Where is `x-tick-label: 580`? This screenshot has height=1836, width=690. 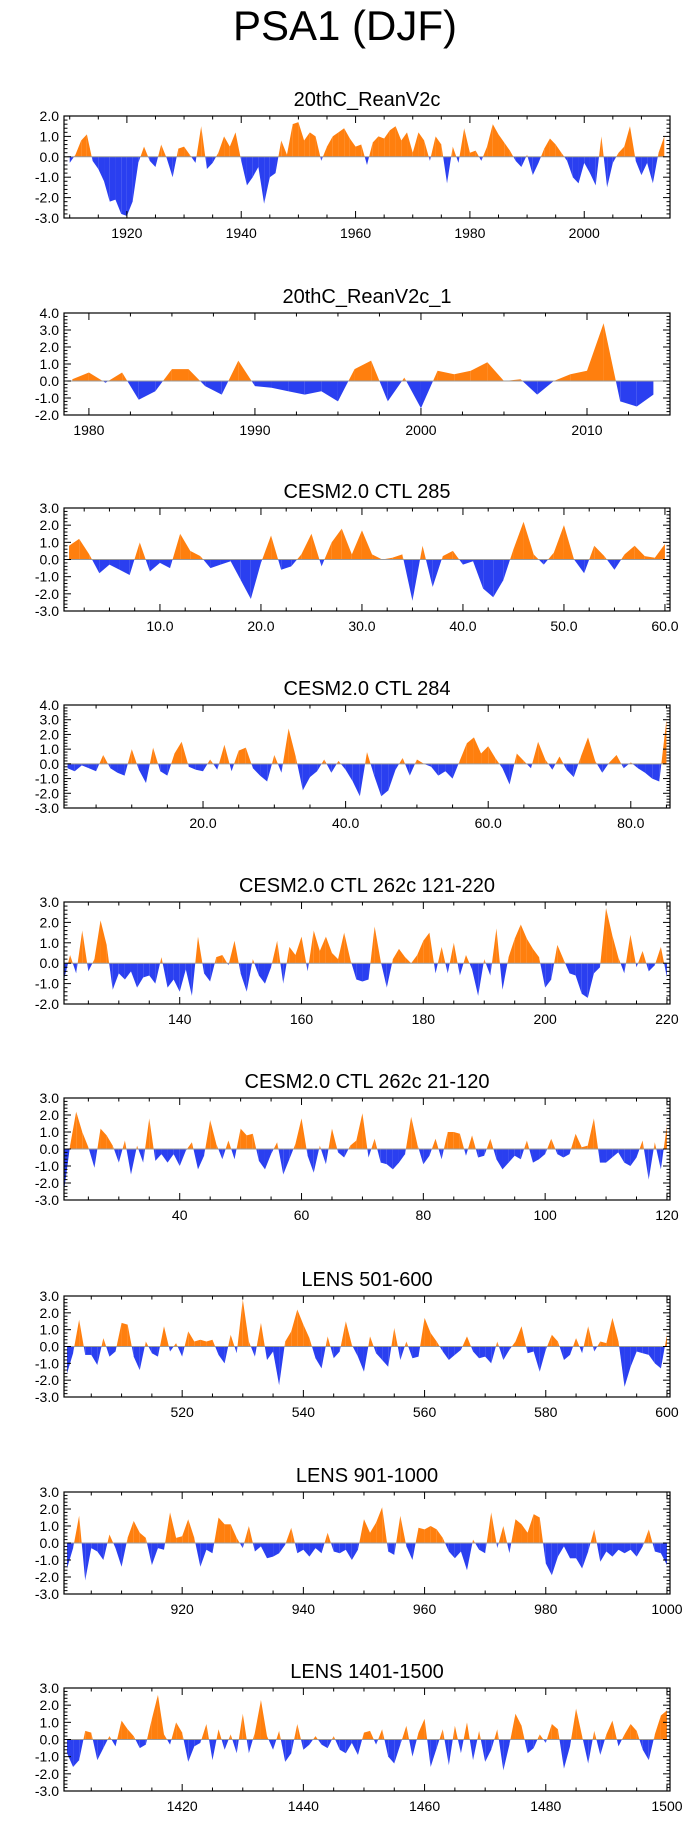 x-tick-label: 580 is located at coordinates (546, 1412).